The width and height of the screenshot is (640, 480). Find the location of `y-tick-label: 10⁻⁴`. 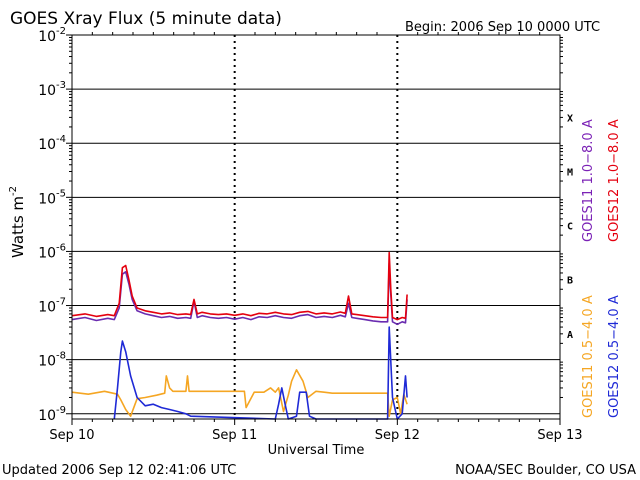

y-tick-label: 10⁻⁴ is located at coordinates (52, 143).